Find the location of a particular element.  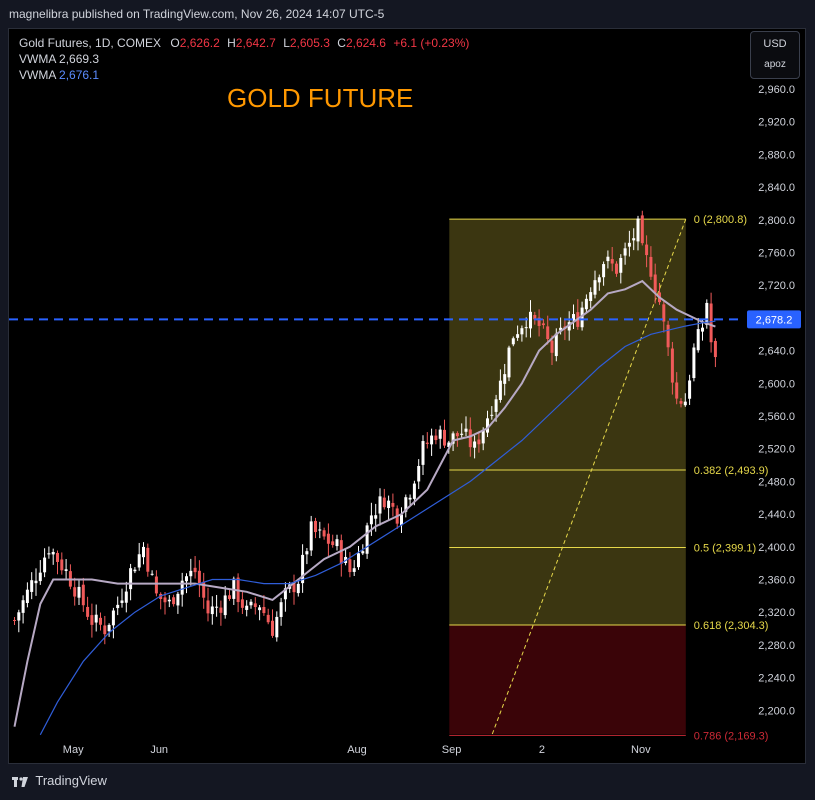

vwma2-label: VWMA is located at coordinates (37, 75).